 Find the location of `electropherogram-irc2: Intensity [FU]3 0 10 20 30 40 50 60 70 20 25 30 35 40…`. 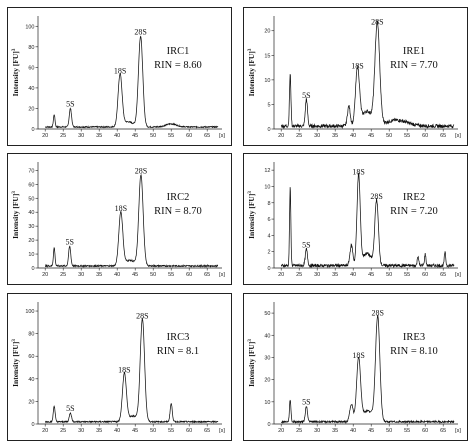

electropherogram-irc2: Intensity [FU]3 0 10 20 30 40 50 60 70 20 25 30 35 40… is located at coordinates (119, 219).